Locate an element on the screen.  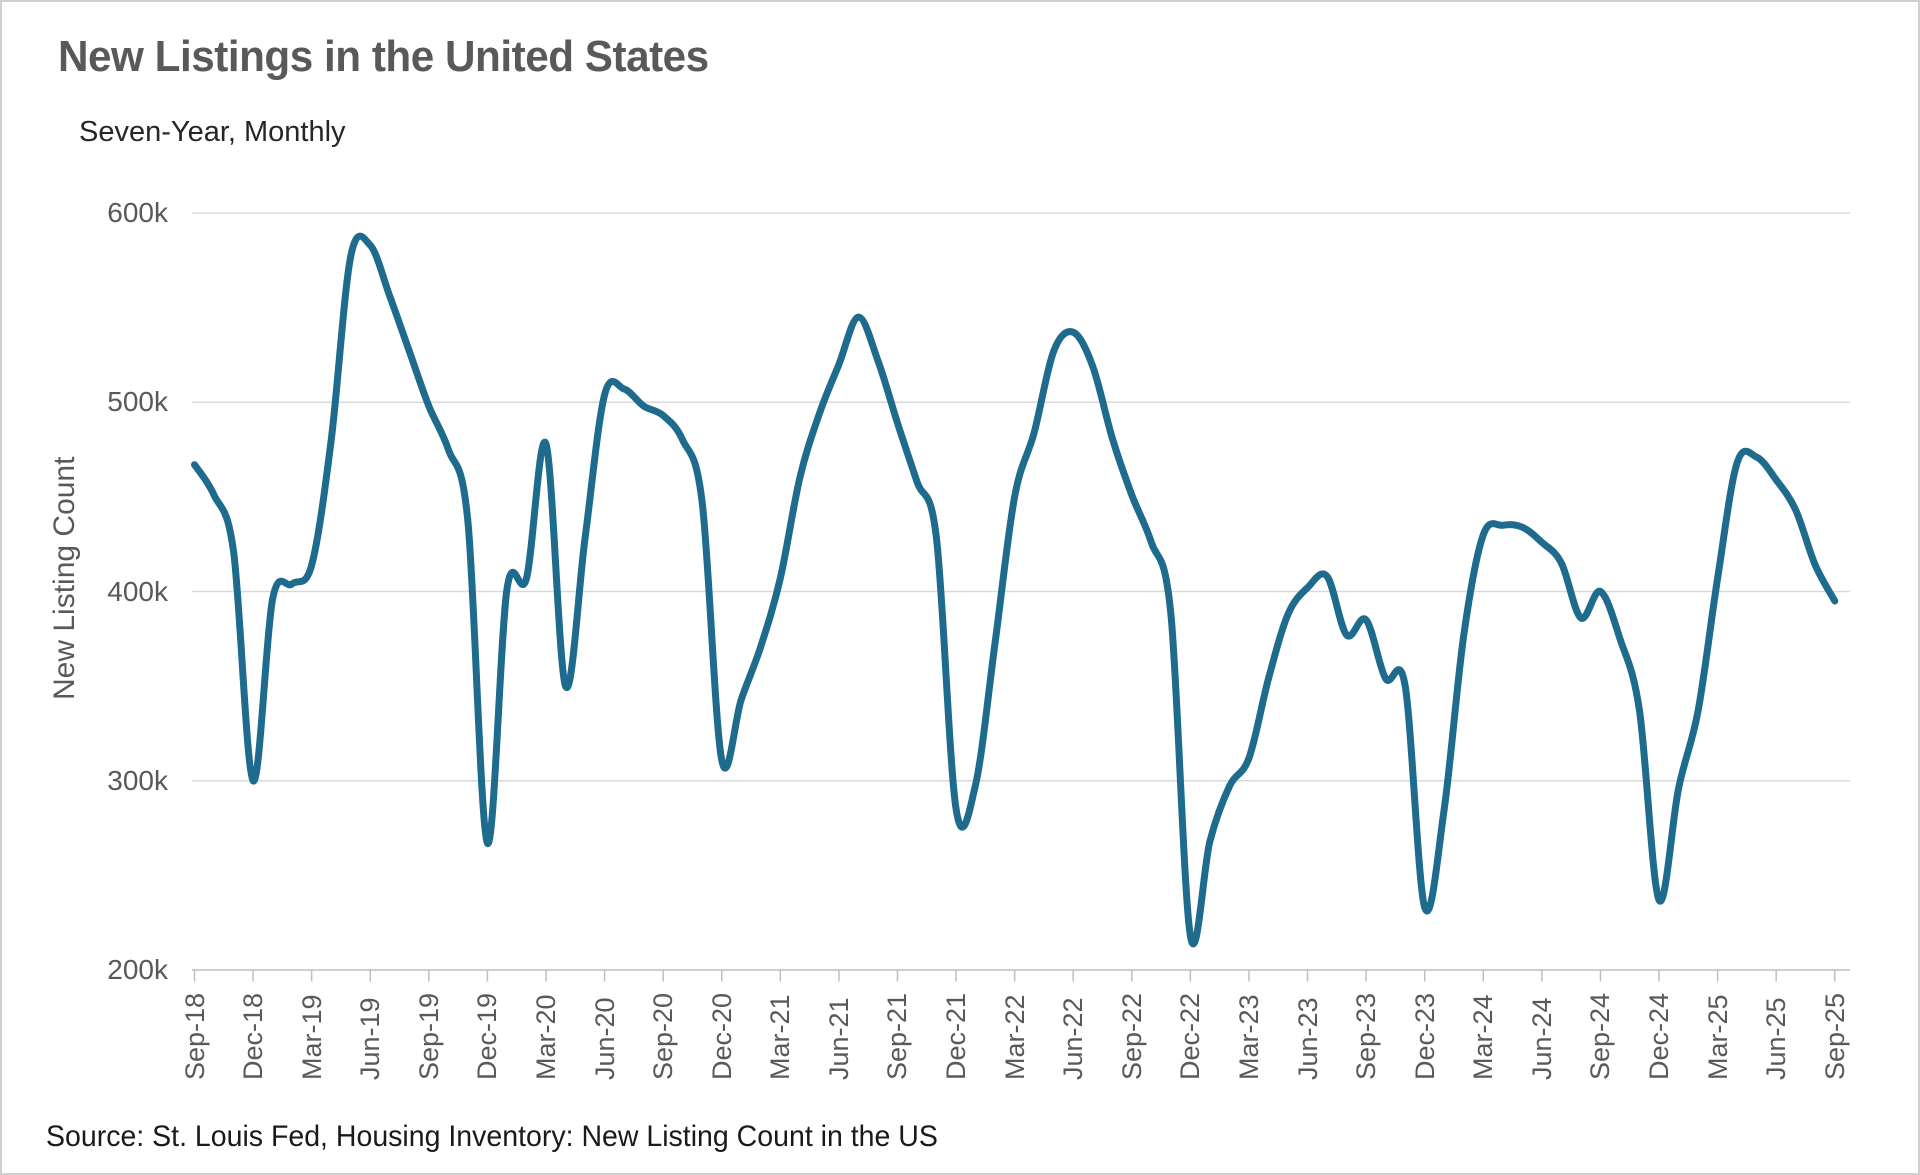
y-tick-label: 600k is located at coordinates (137, 212).